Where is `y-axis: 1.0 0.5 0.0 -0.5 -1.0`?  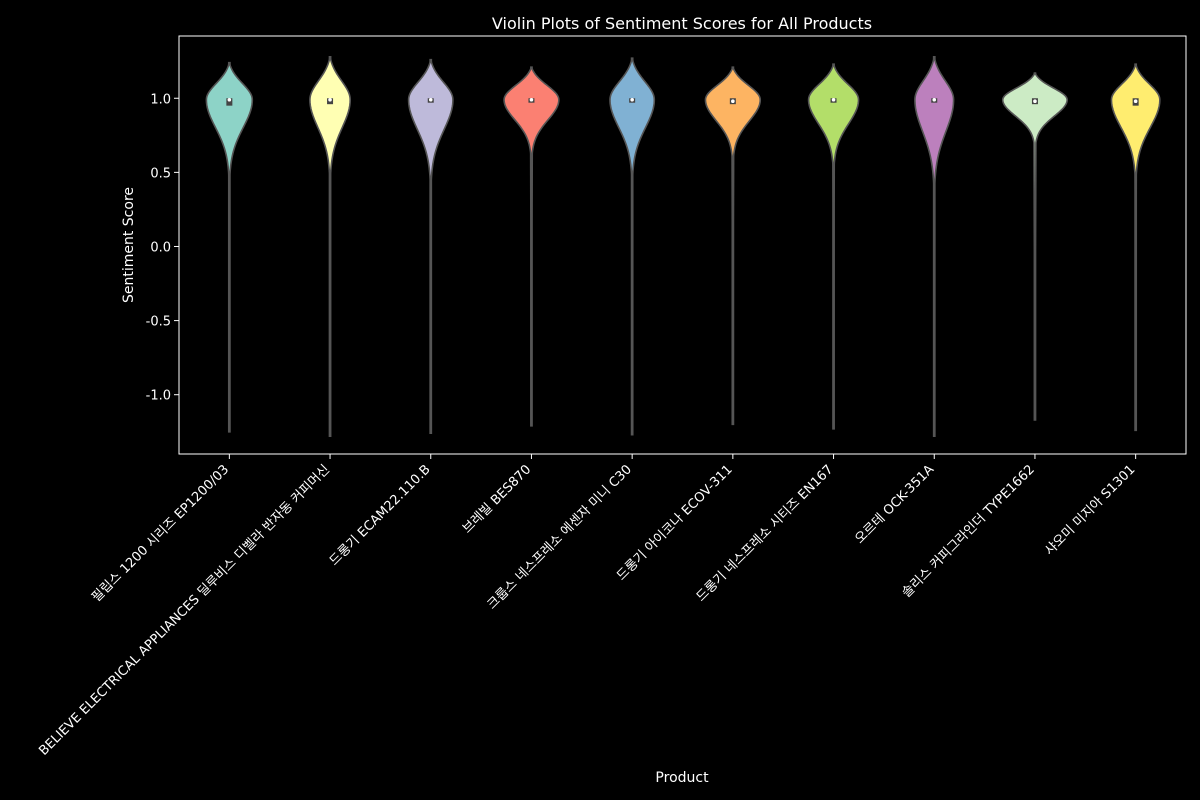 y-axis: 1.0 0.5 0.0 -0.5 -1.0 is located at coordinates (162, 248).